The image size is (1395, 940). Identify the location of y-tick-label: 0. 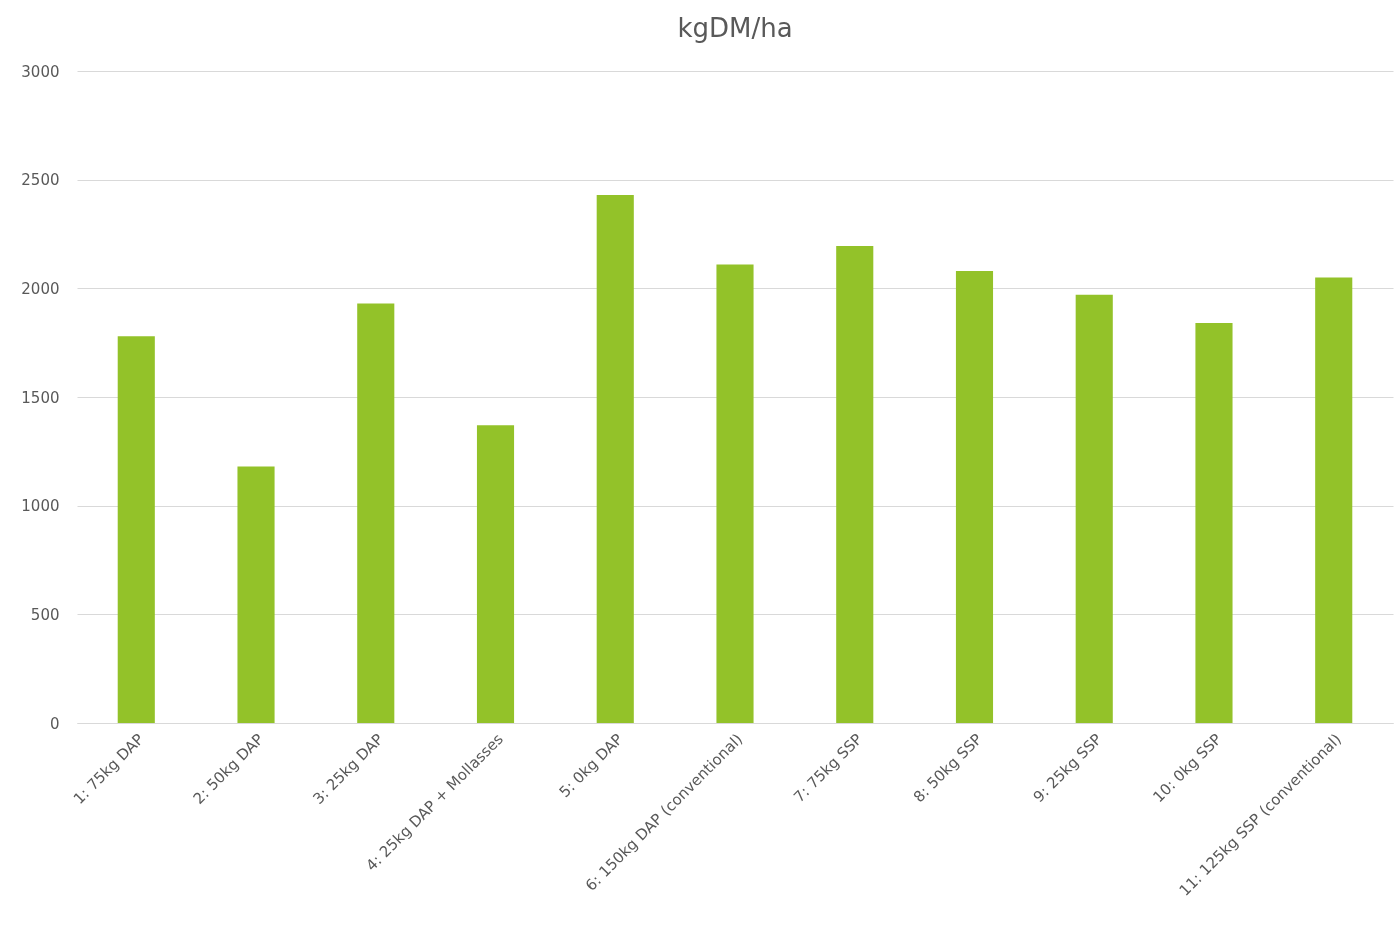
(54, 723).